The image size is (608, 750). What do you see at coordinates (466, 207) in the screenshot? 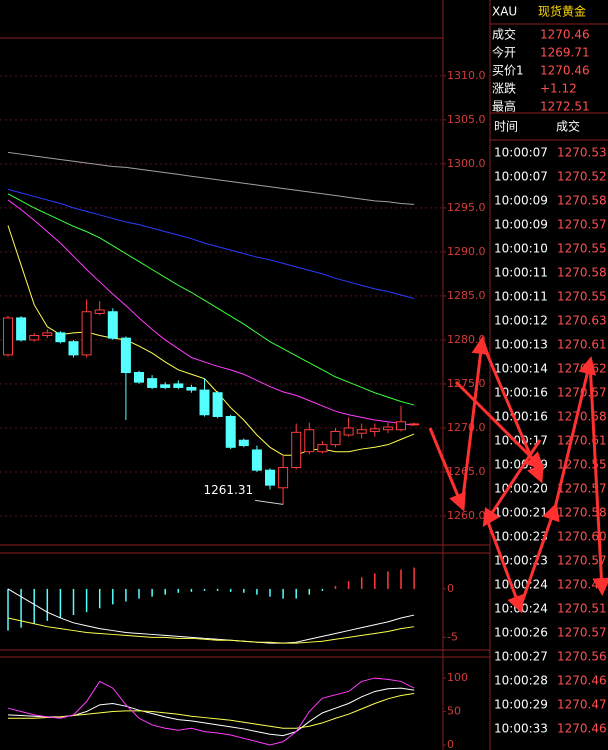
I see `y-tick-label: 1295.0` at bounding box center [466, 207].